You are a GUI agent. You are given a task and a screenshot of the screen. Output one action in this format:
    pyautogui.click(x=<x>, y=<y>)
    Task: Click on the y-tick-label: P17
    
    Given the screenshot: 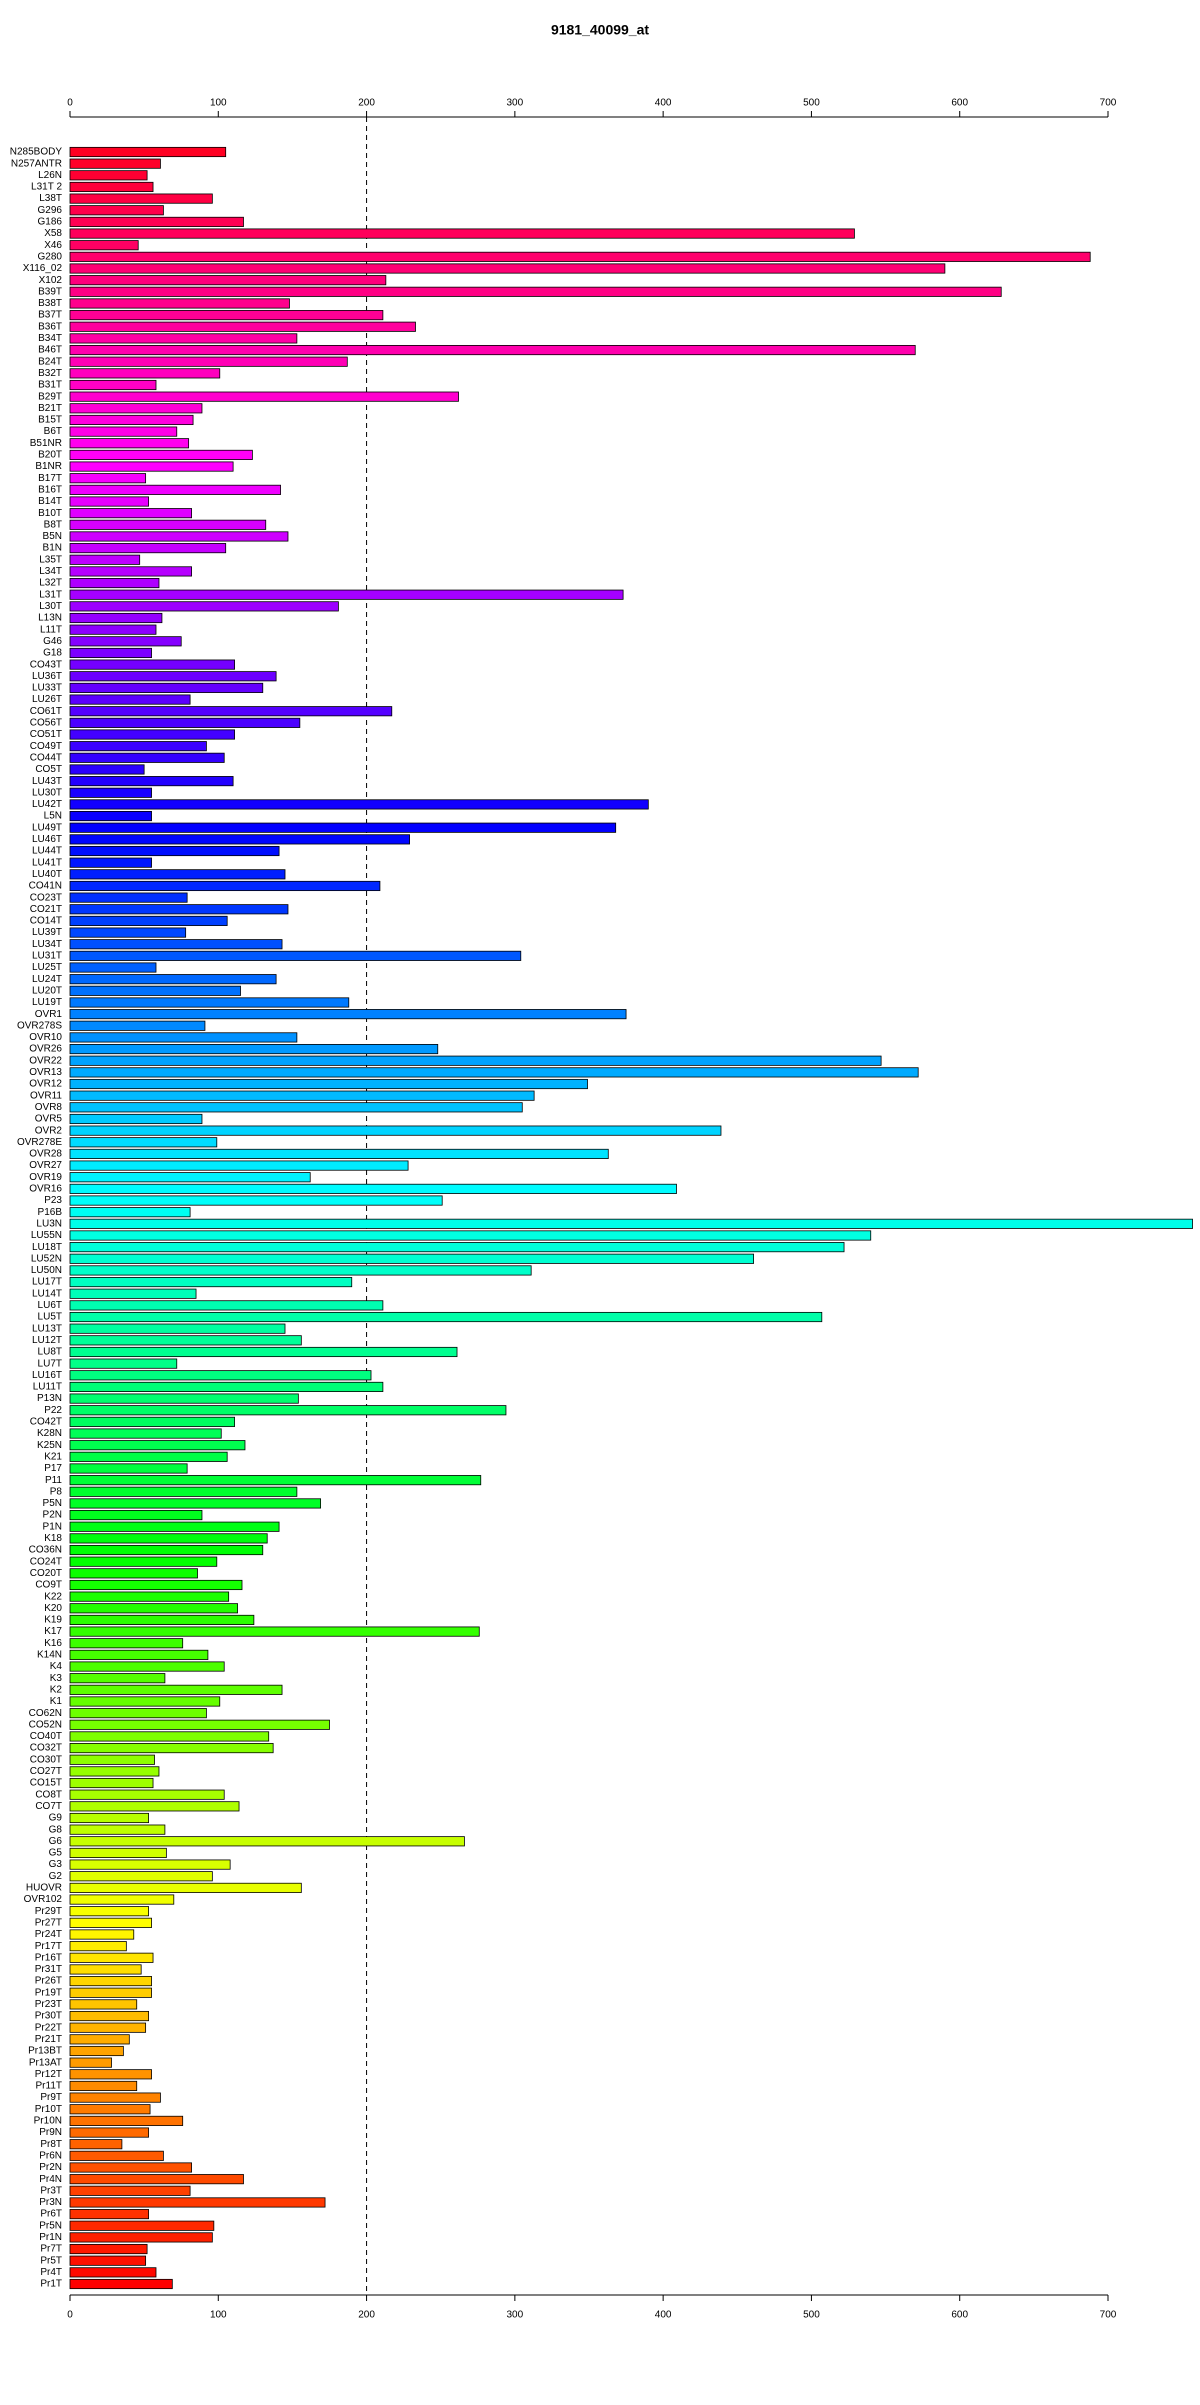 What is the action you would take?
    pyautogui.click(x=53, y=1468)
    